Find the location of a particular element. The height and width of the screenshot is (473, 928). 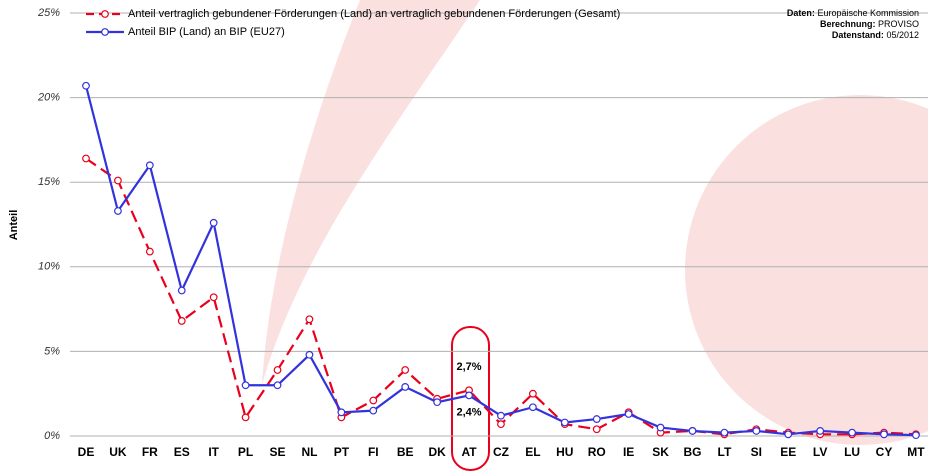

x-tick-label: PT is located at coordinates (342, 452).